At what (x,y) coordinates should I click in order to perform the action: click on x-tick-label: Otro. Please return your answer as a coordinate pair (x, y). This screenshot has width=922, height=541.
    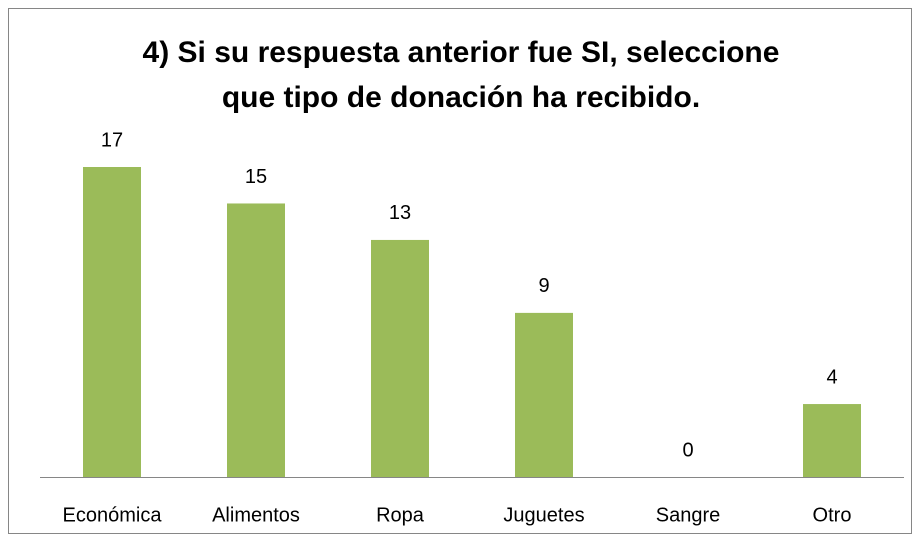
    Looking at the image, I should click on (832, 515).